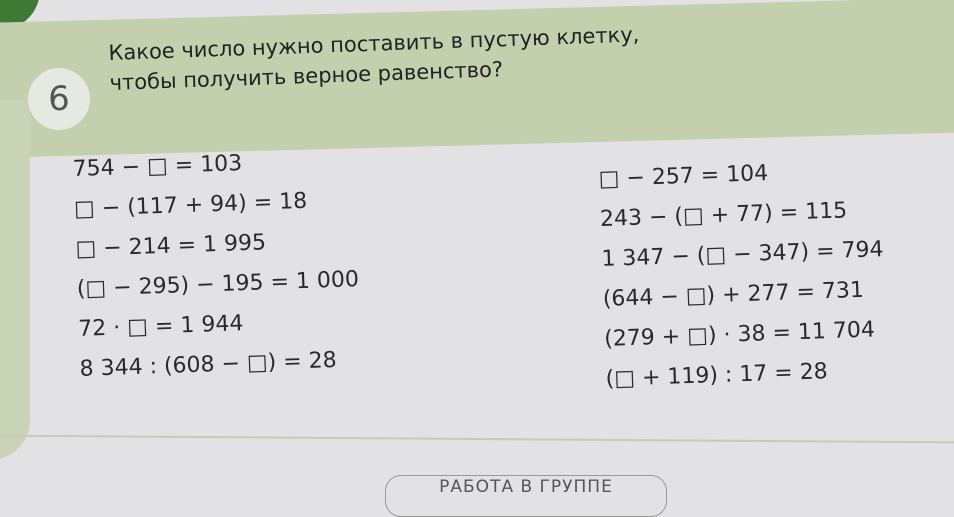  Describe the element at coordinates (477, 439) in the screenshot. I see `divider` at that location.